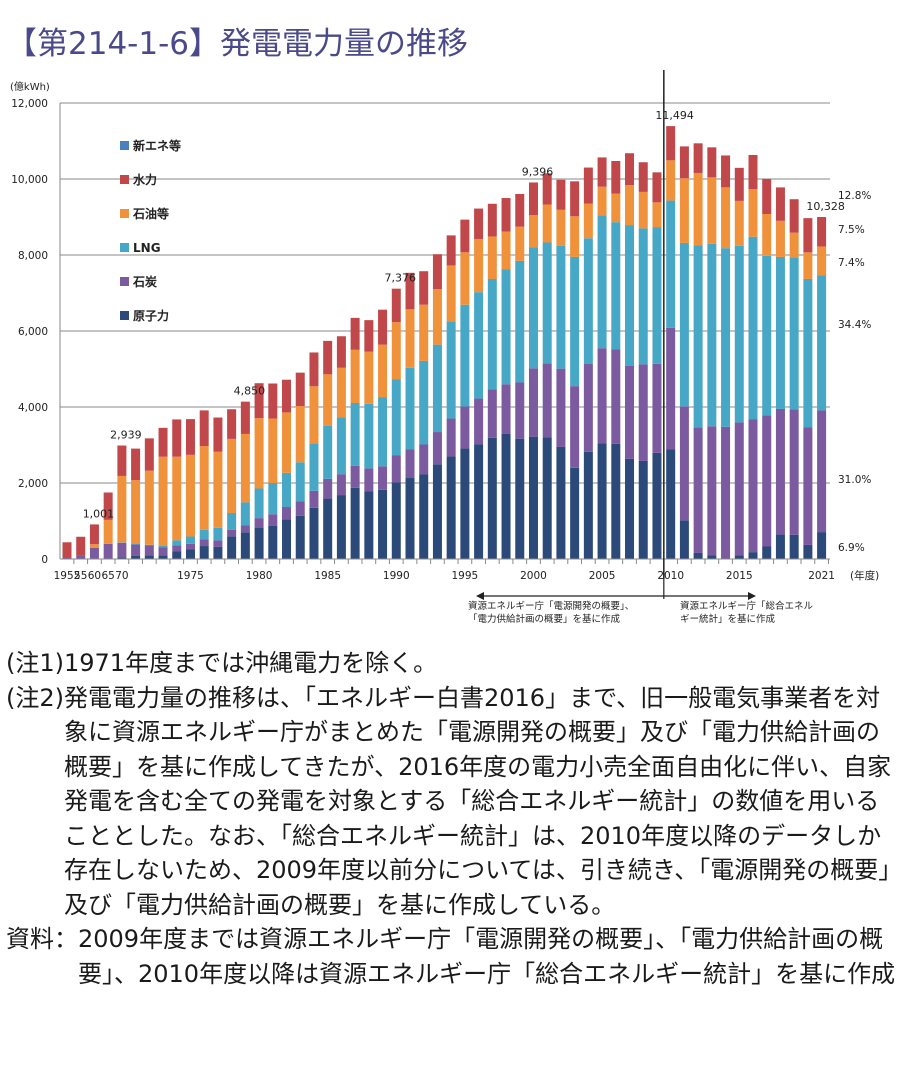 The width and height of the screenshot is (900, 1084). Describe the element at coordinates (551, 613) in the screenshot. I see `source-annotation-left: 資源エネルギー庁「電源開発の概要」、 「電力供給計画の概要」を基に作成` at that location.